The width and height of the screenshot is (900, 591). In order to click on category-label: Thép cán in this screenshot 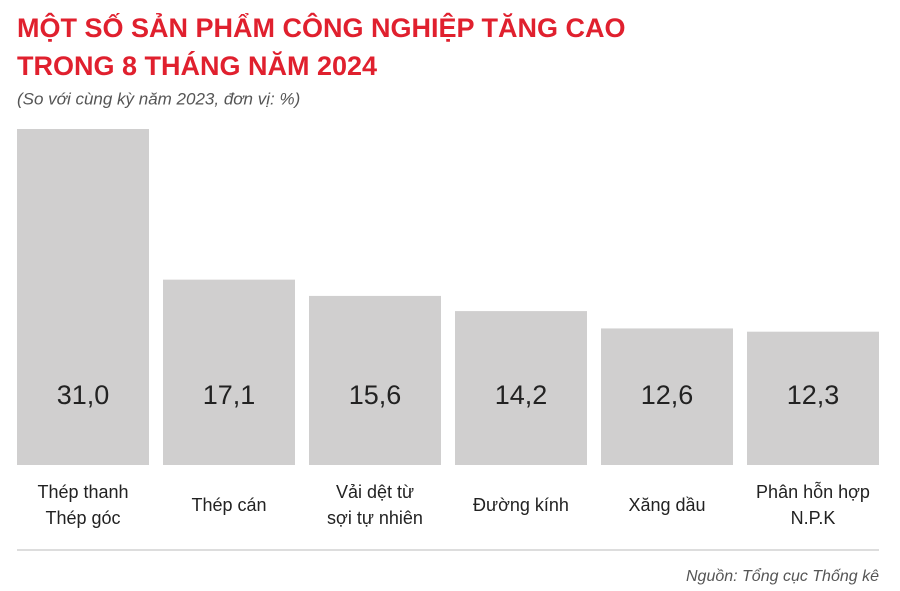, I will do `click(228, 505)`.